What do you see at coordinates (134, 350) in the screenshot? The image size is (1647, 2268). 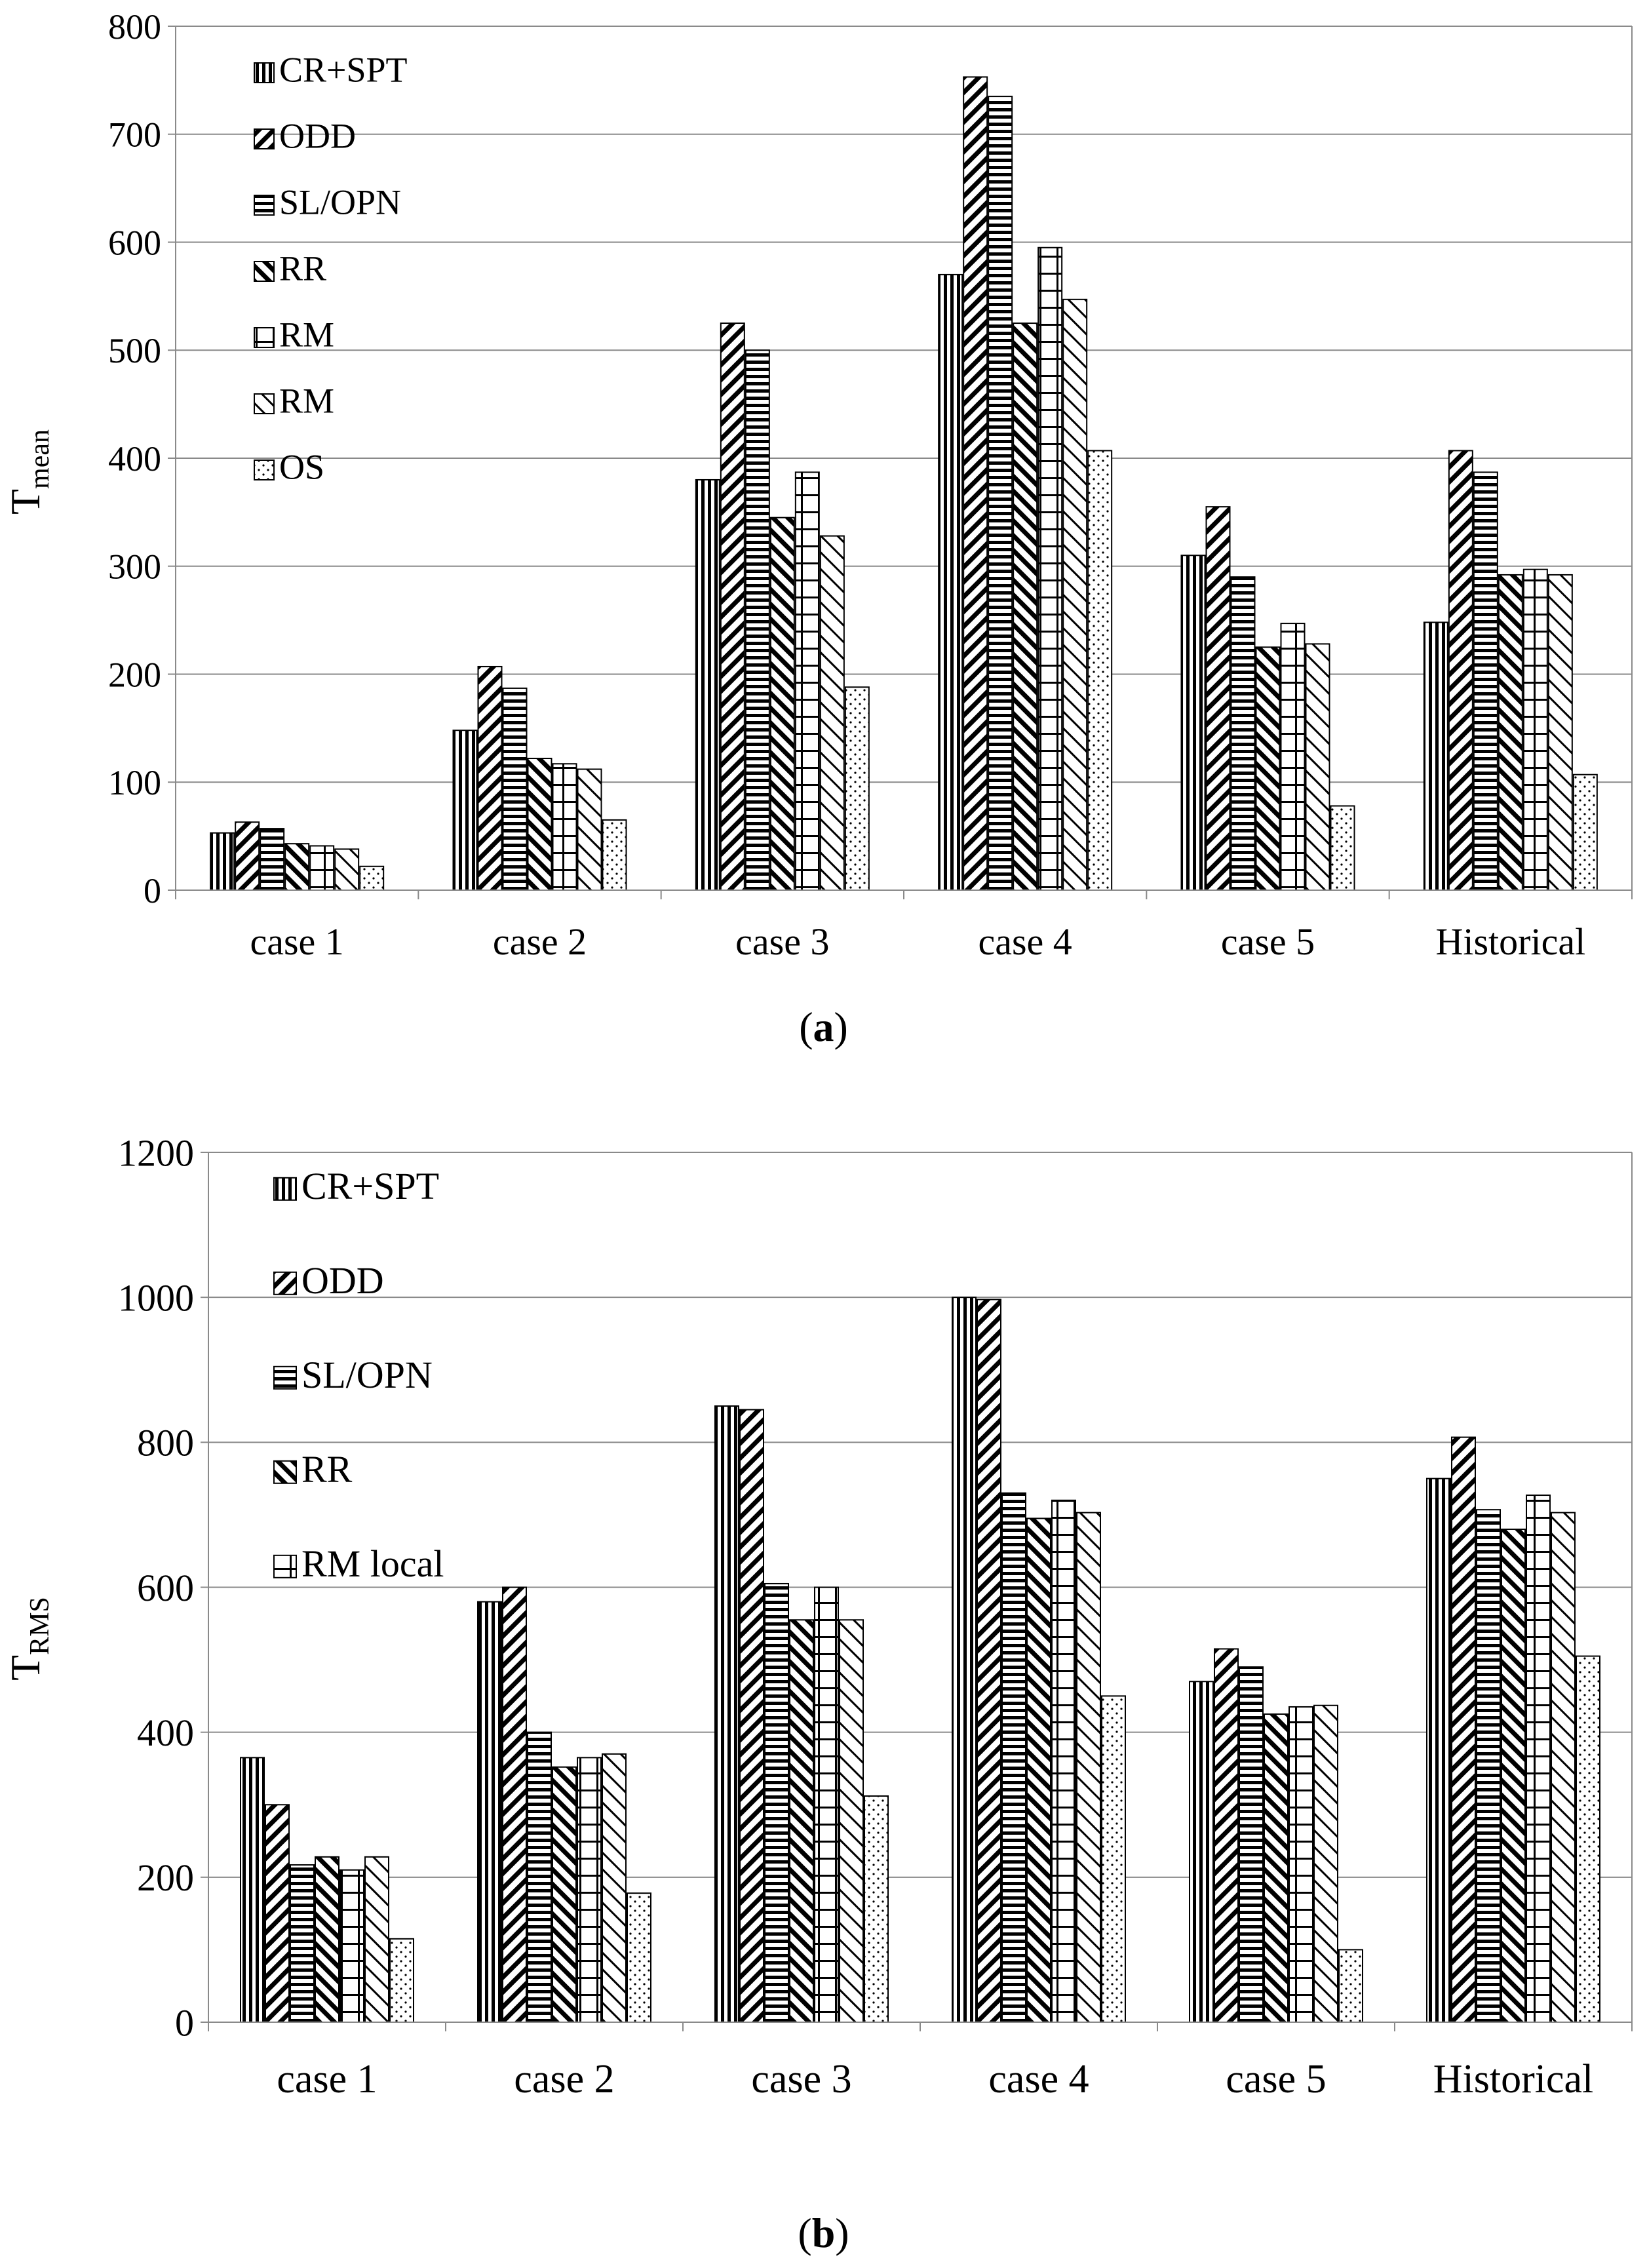 I see `y-tick-label: 500` at bounding box center [134, 350].